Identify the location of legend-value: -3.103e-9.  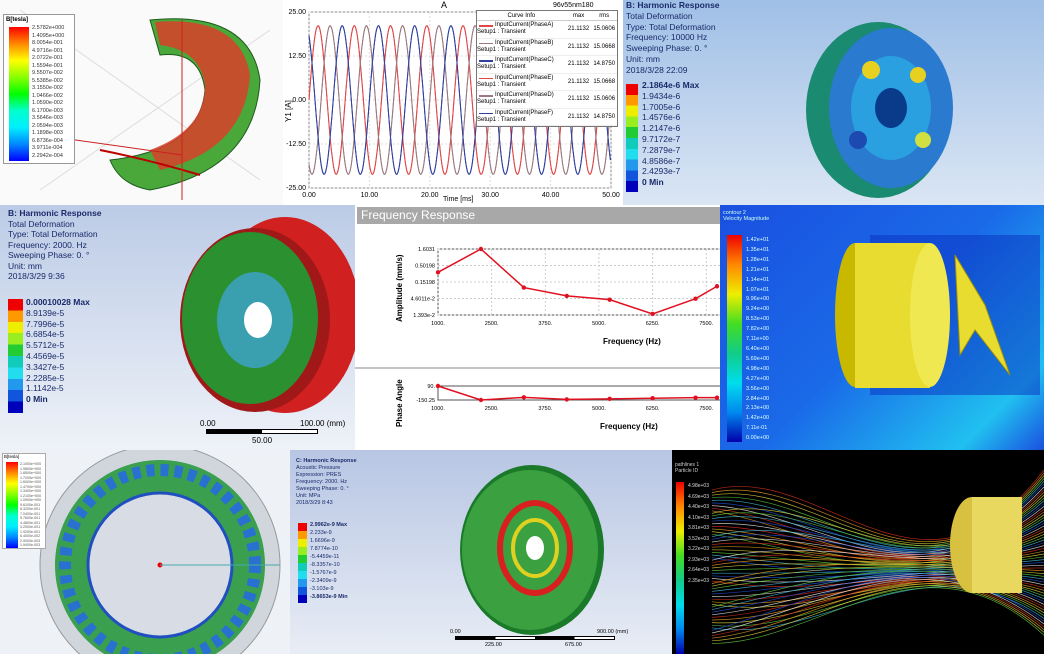
(322, 589).